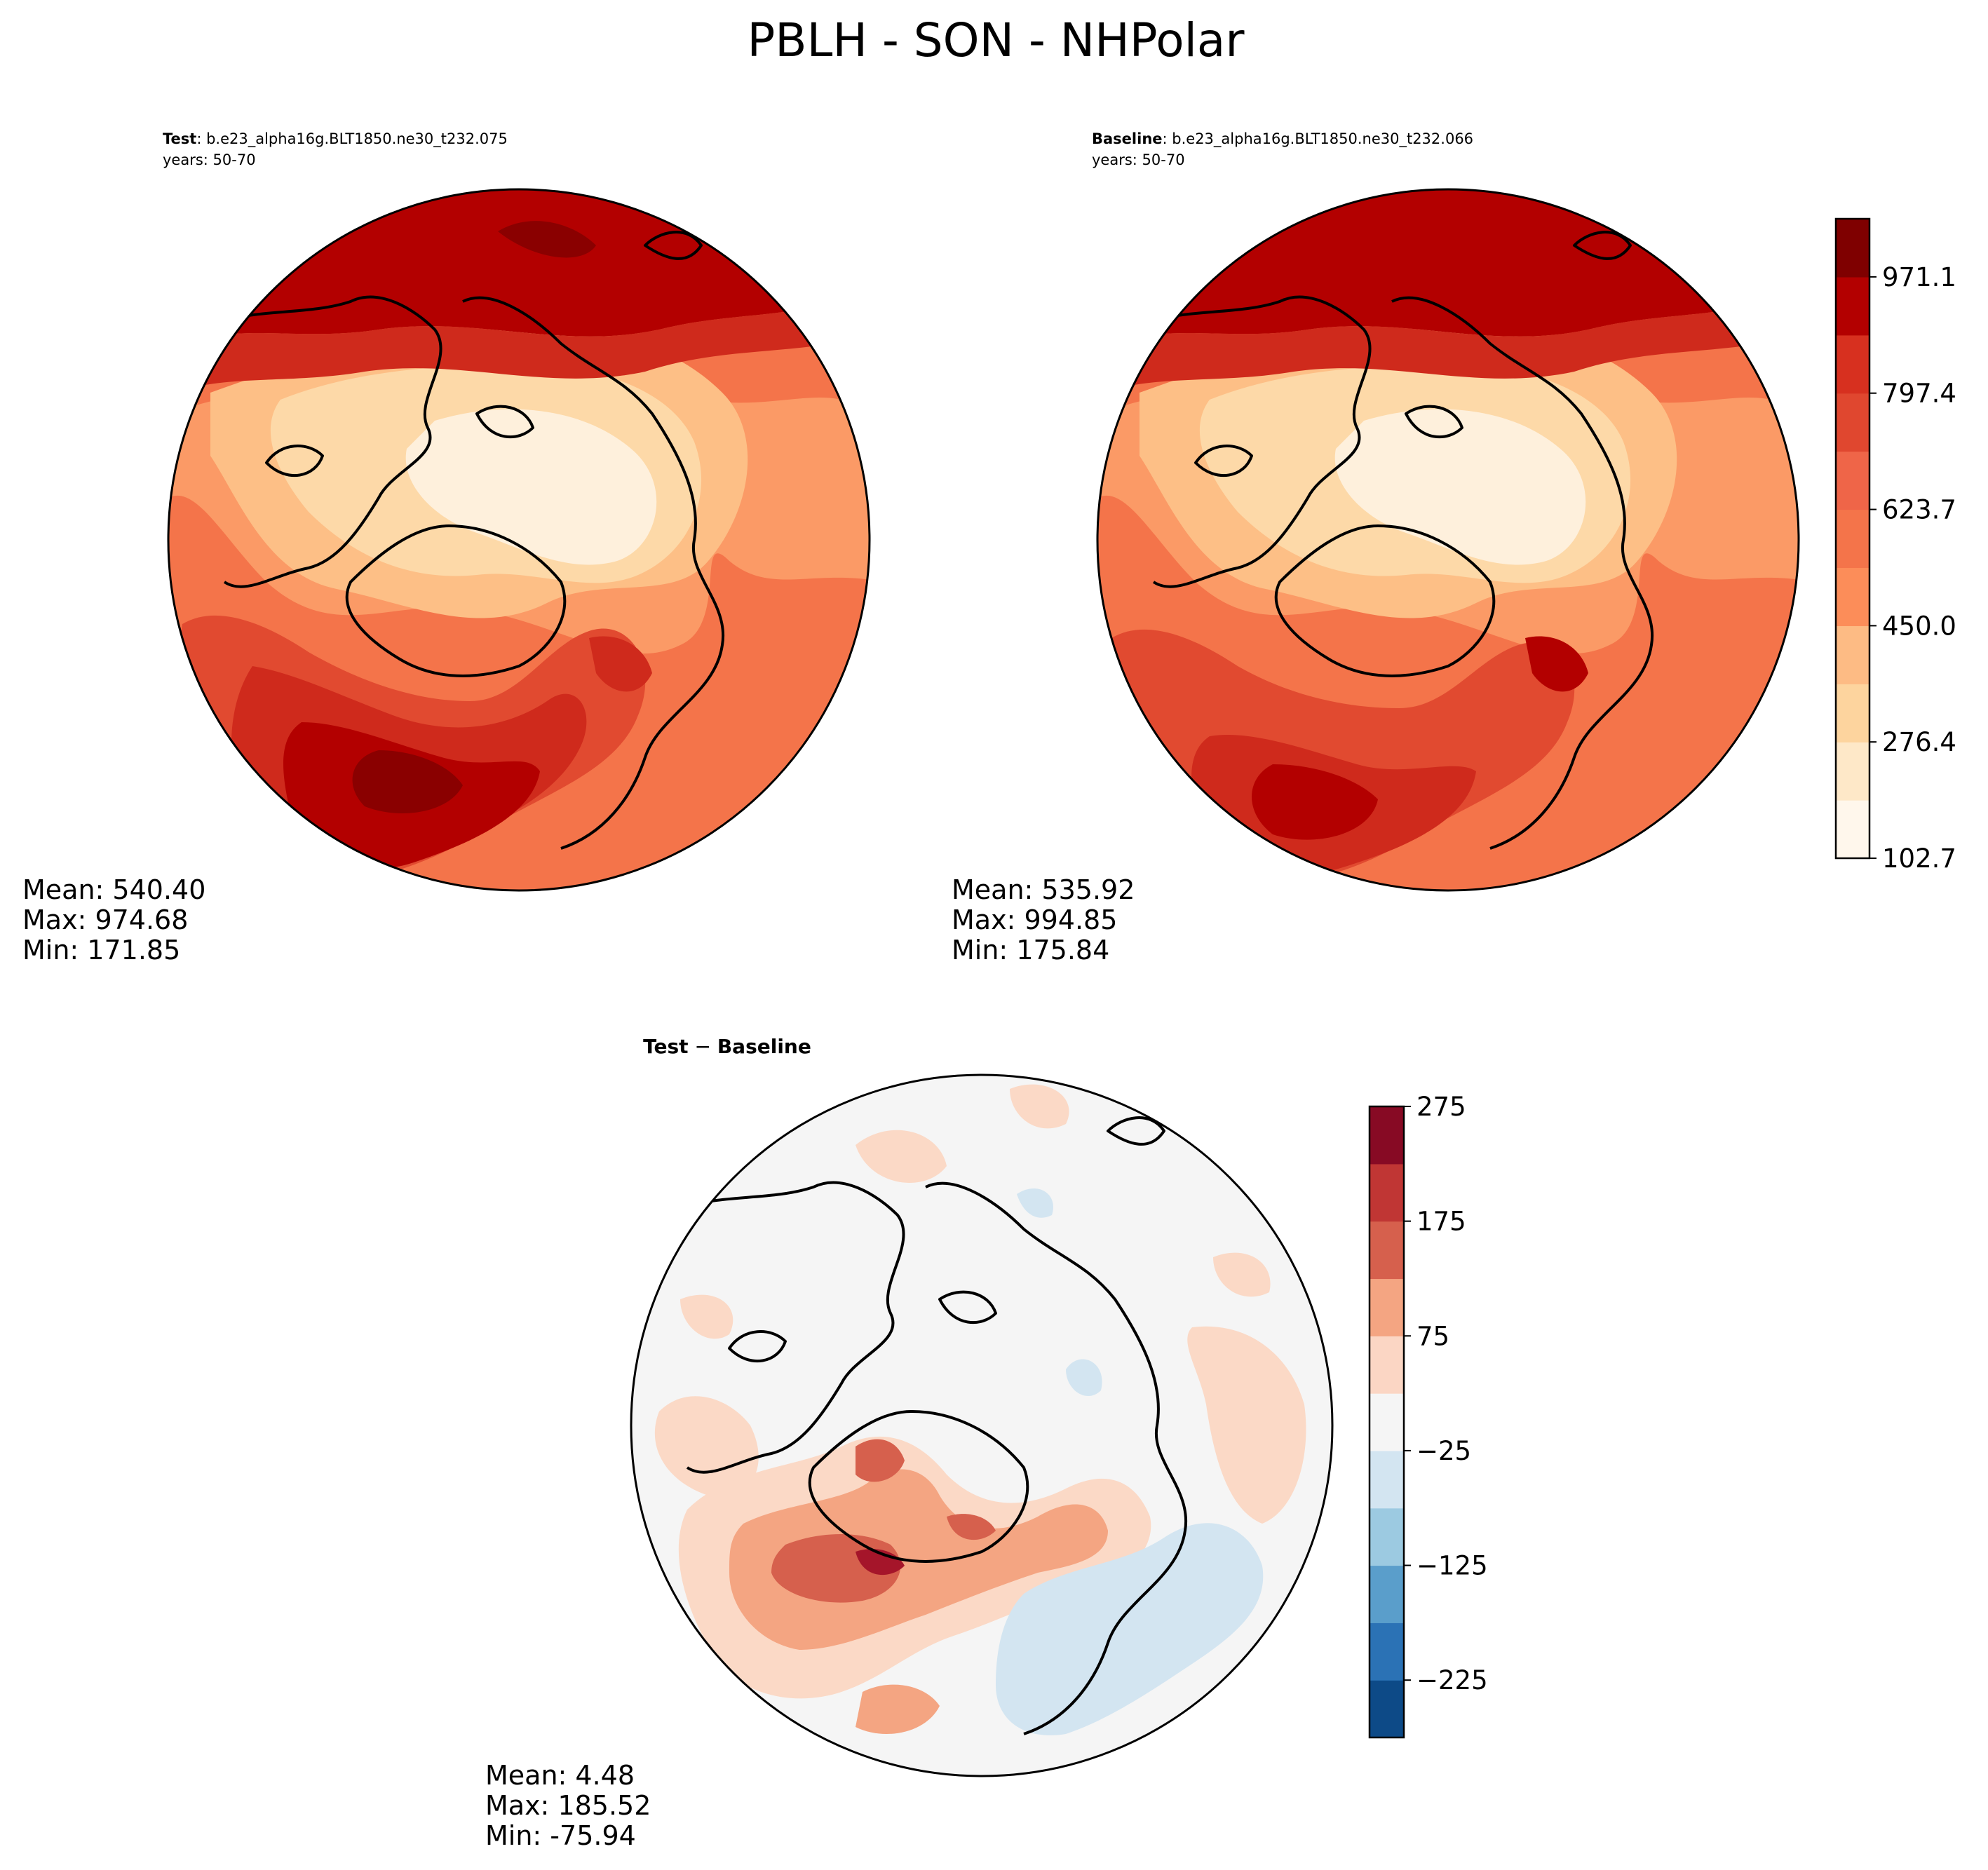  What do you see at coordinates (114, 890) in the screenshot?
I see `test-mean: Mean: 540.40` at bounding box center [114, 890].